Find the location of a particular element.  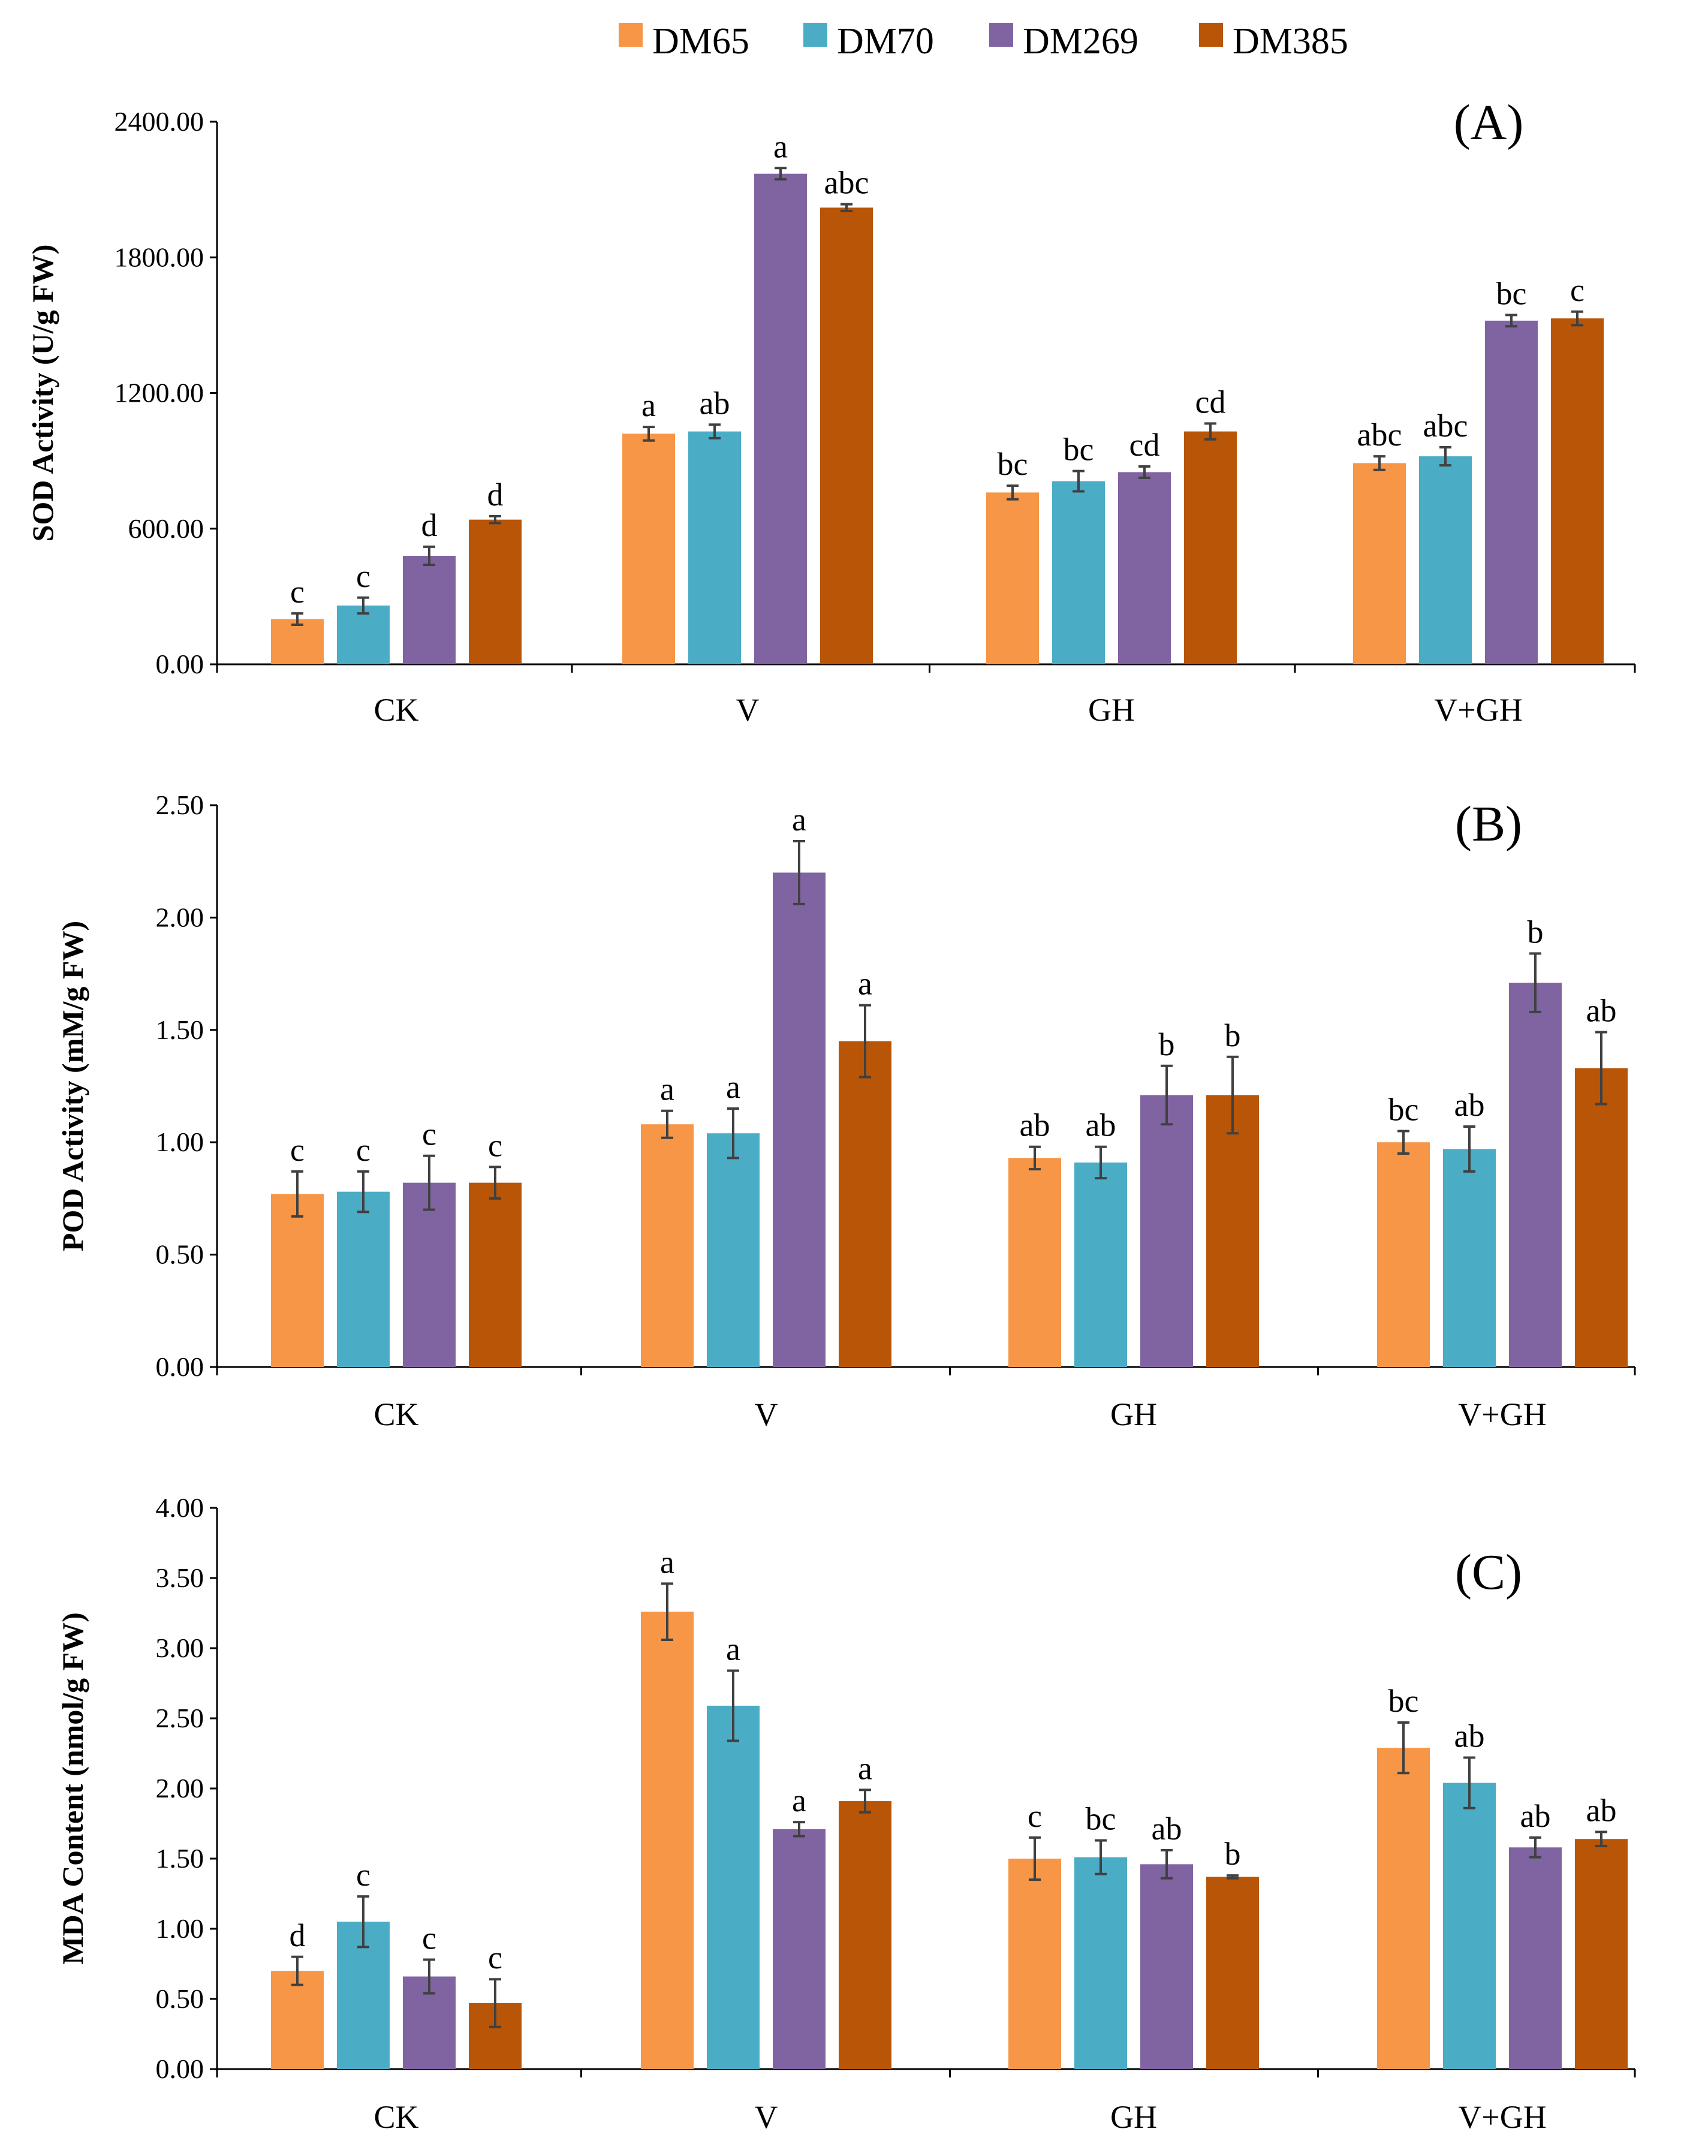

y-tick-label: 2400.00 is located at coordinates (159, 121).